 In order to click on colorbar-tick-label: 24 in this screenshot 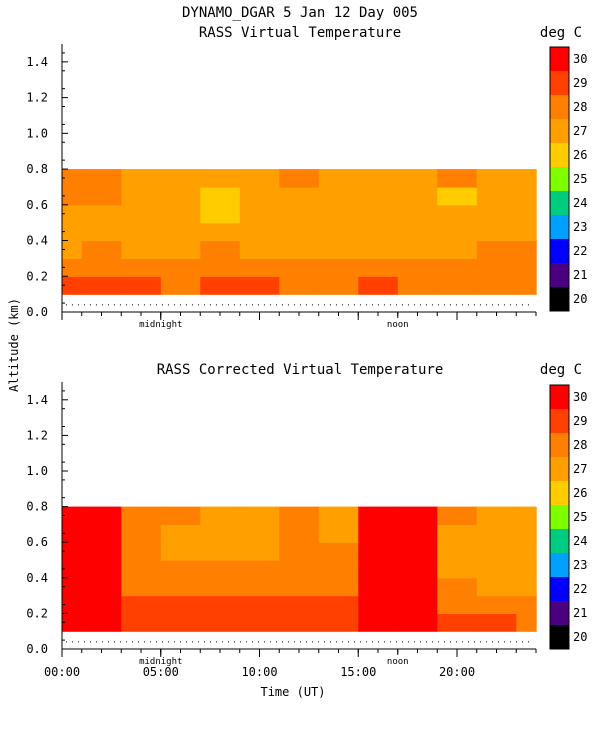, I will do `click(580, 541)`.